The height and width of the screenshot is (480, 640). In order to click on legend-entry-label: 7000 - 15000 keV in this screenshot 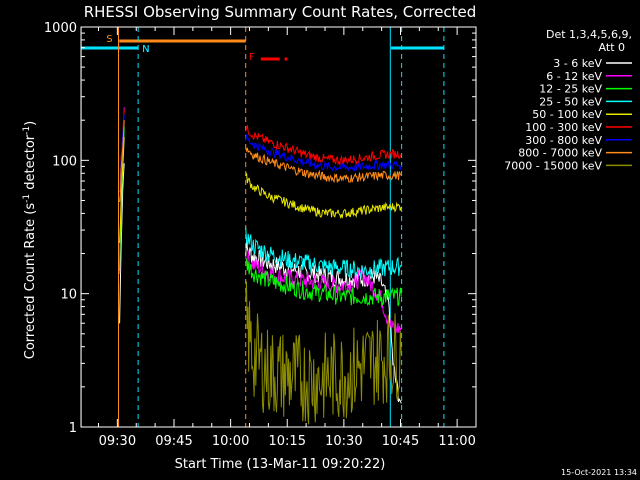, I will do `click(553, 165)`.